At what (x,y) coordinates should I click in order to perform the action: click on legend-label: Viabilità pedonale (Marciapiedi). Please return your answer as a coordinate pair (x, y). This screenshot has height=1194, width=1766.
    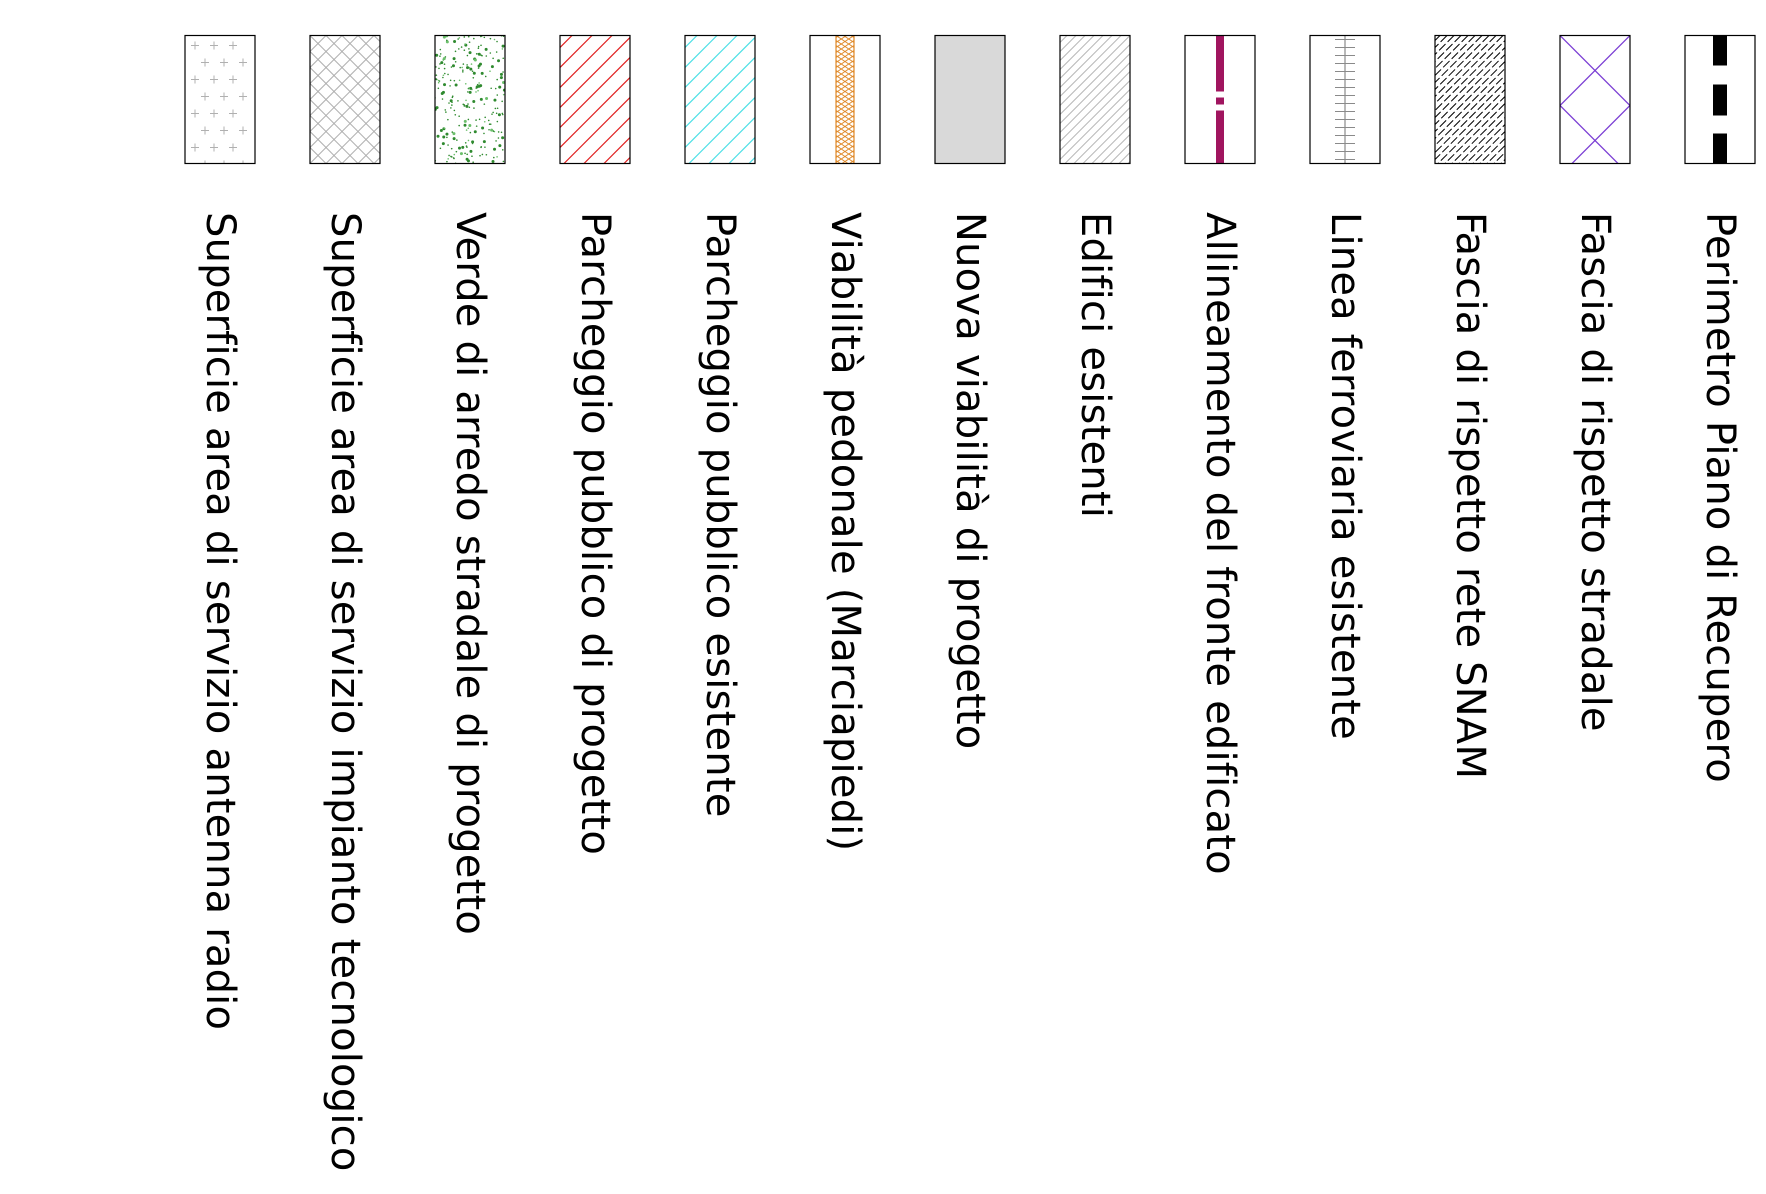
    Looking at the image, I should click on (845, 532).